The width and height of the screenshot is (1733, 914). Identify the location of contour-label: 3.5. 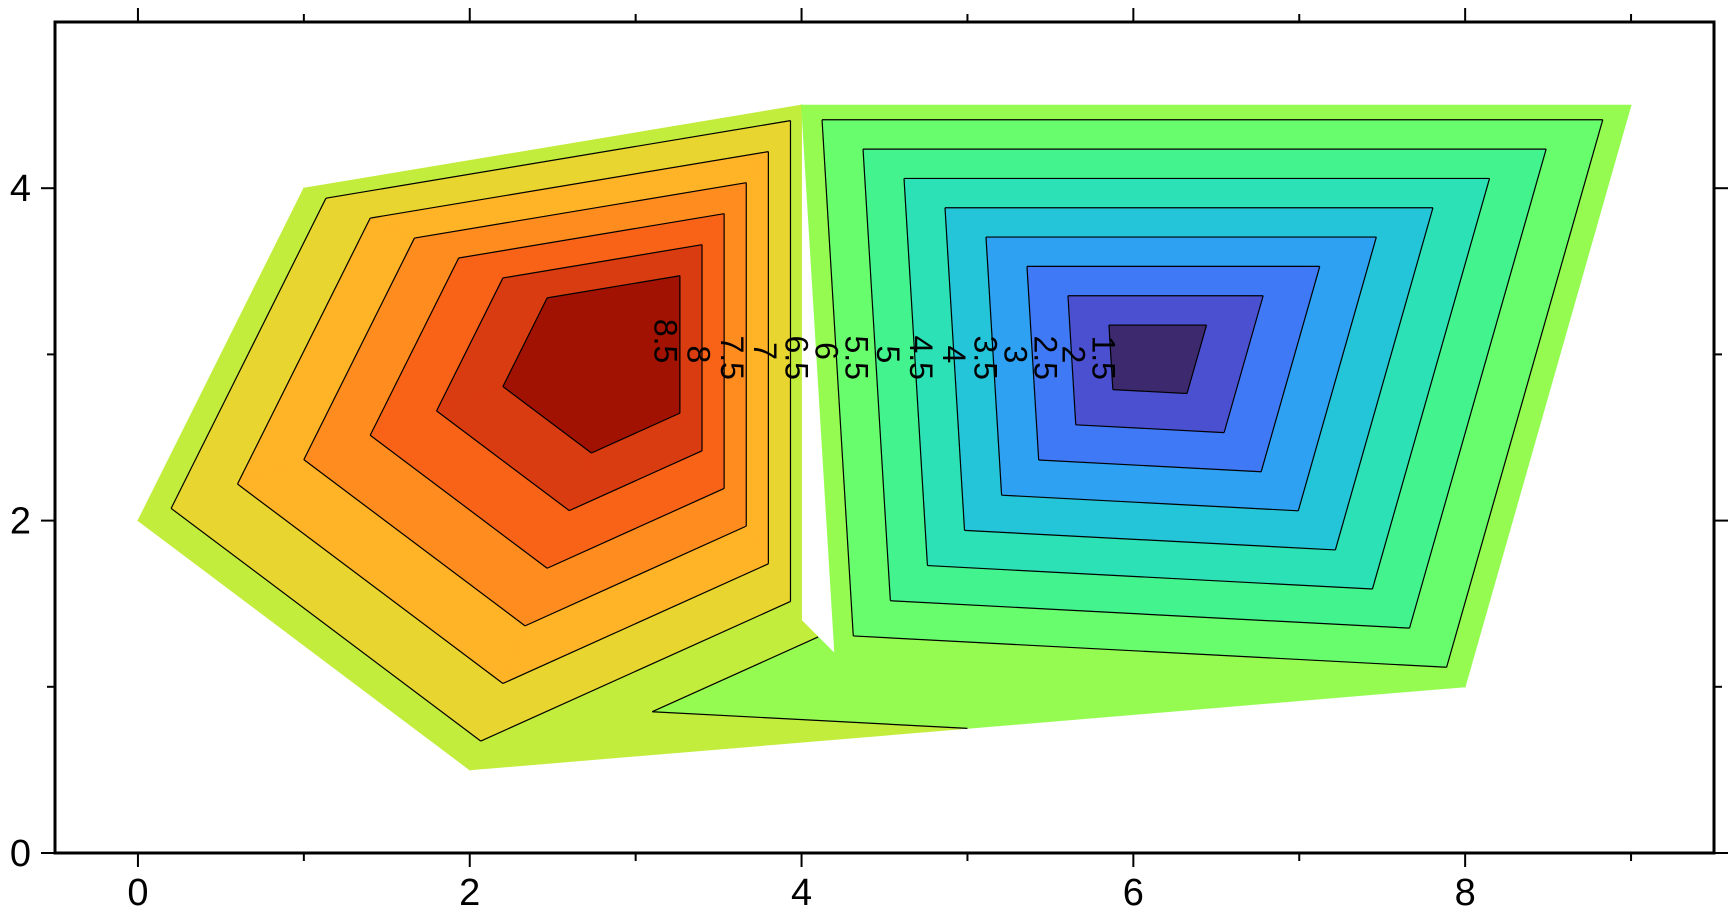
(986, 357).